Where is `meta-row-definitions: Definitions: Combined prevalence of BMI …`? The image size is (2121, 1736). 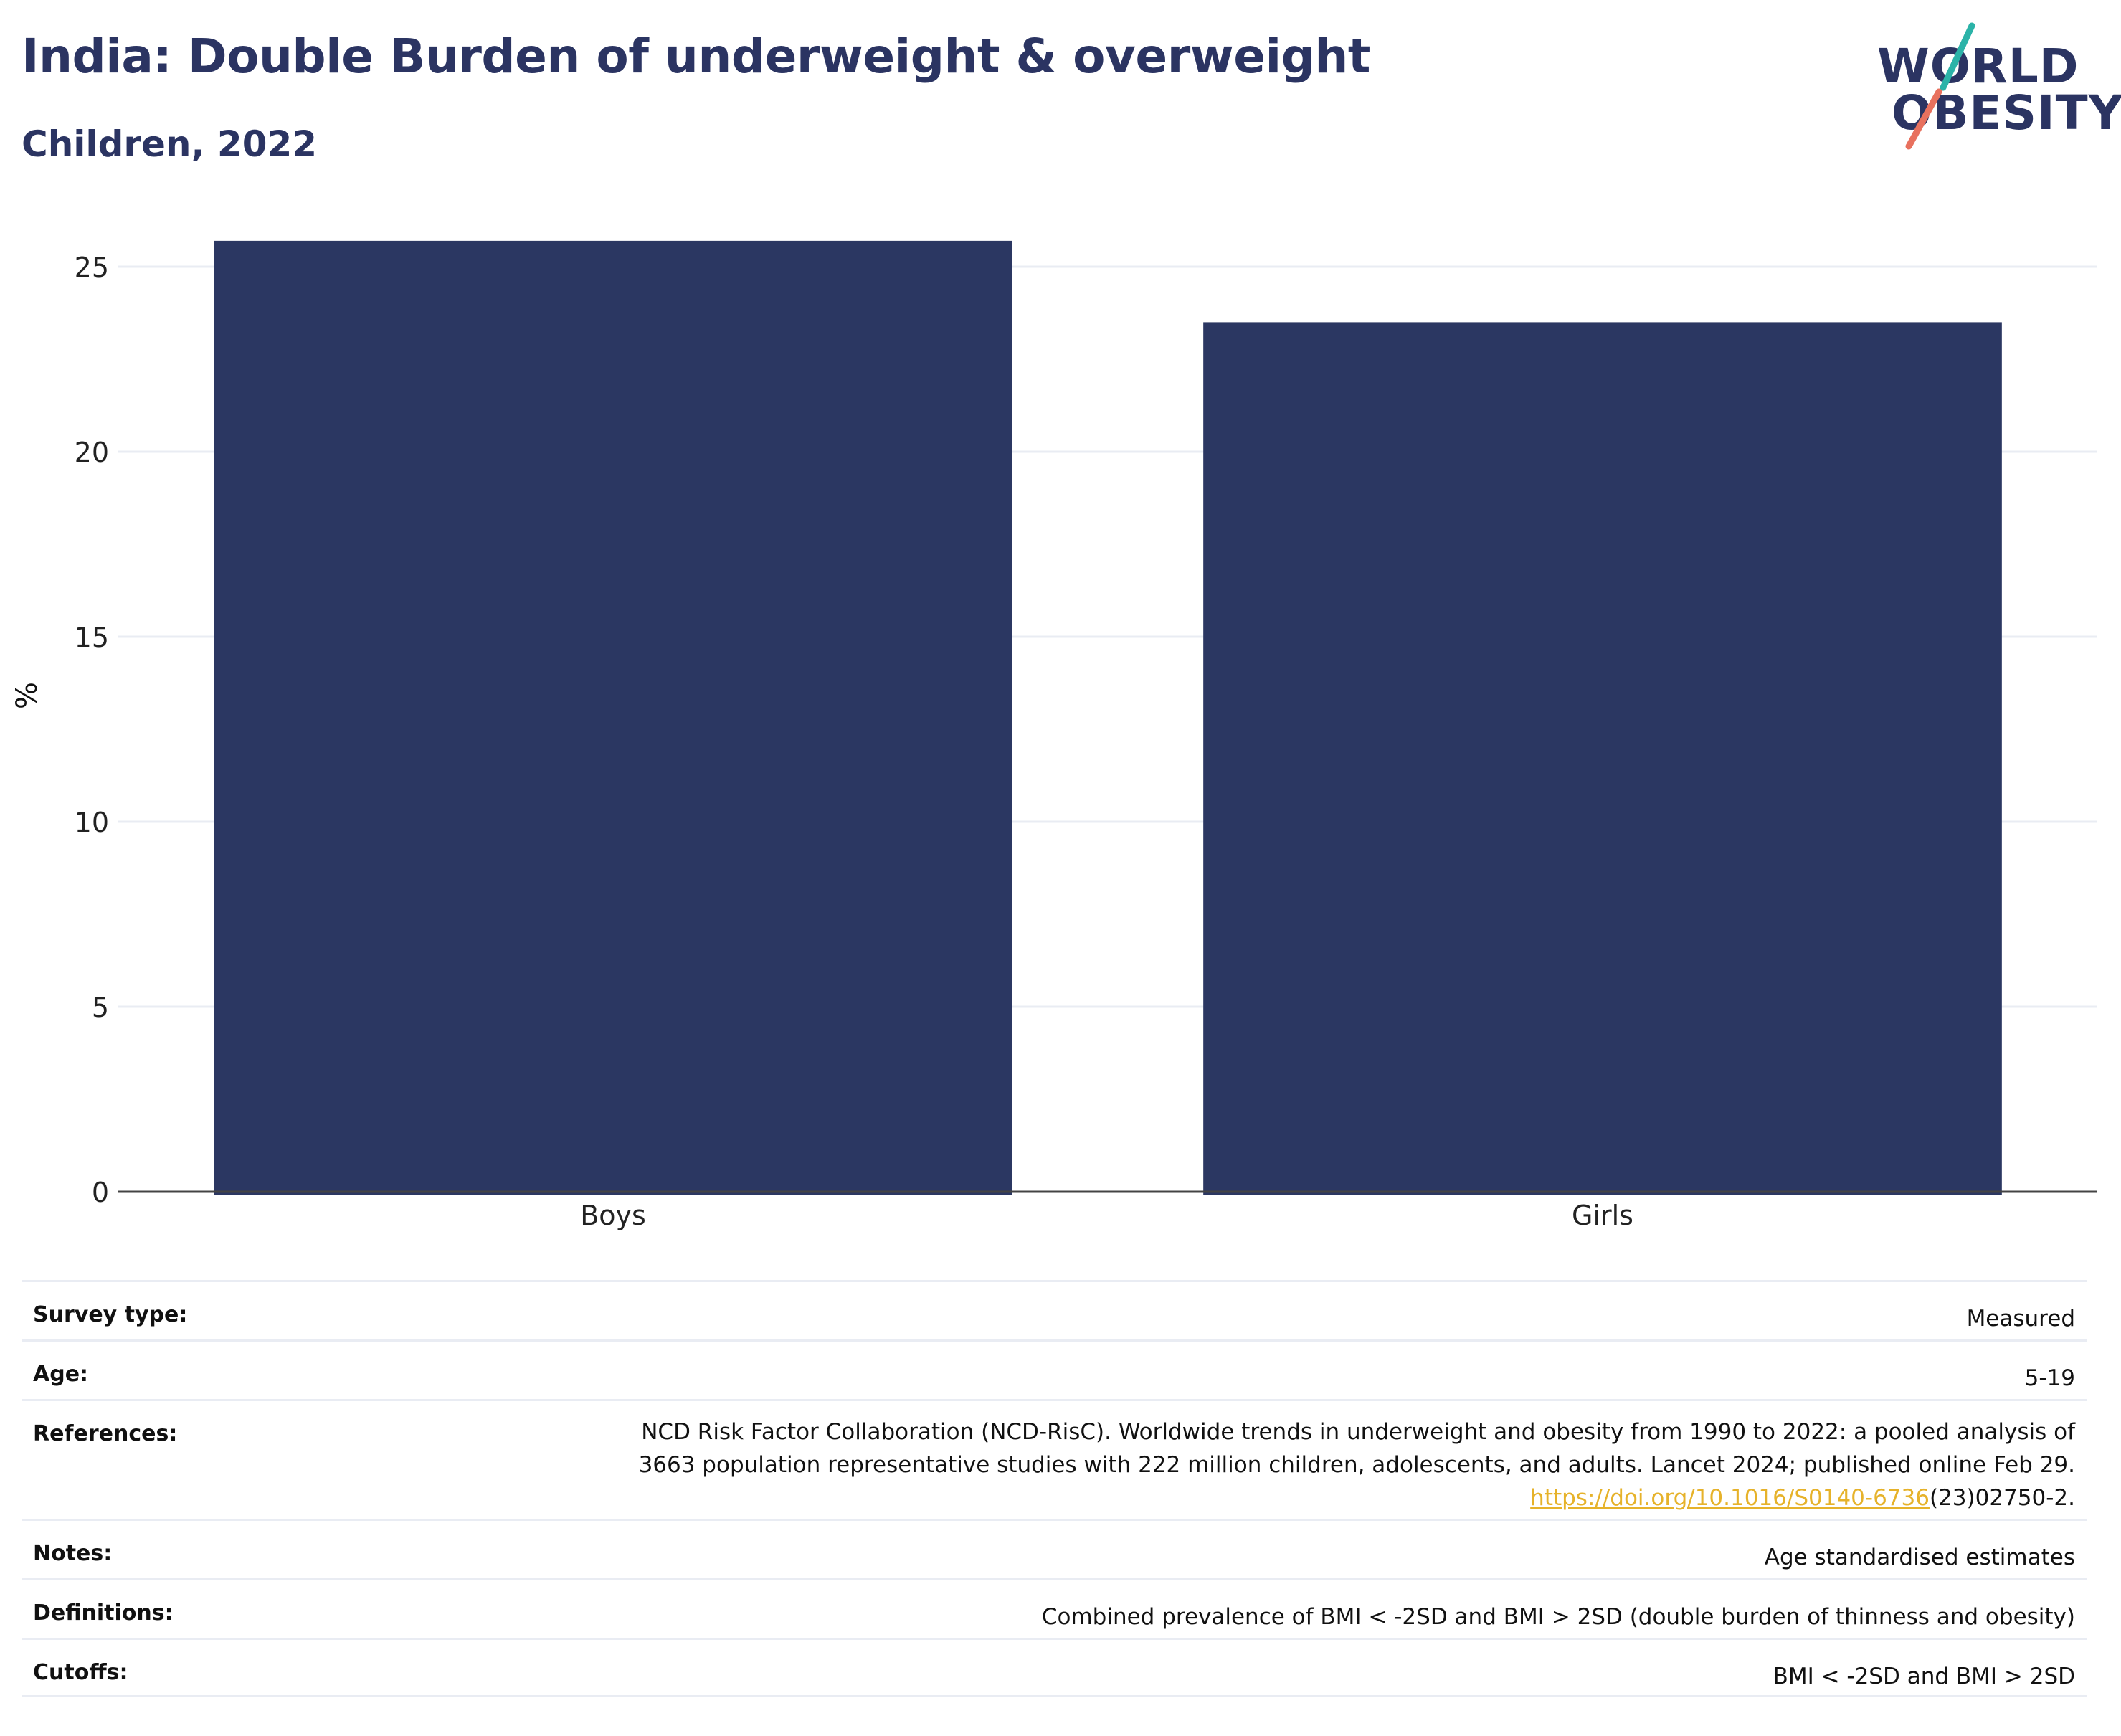
meta-row-definitions: Definitions: Combined prevalence of BMI … is located at coordinates (1054, 1608).